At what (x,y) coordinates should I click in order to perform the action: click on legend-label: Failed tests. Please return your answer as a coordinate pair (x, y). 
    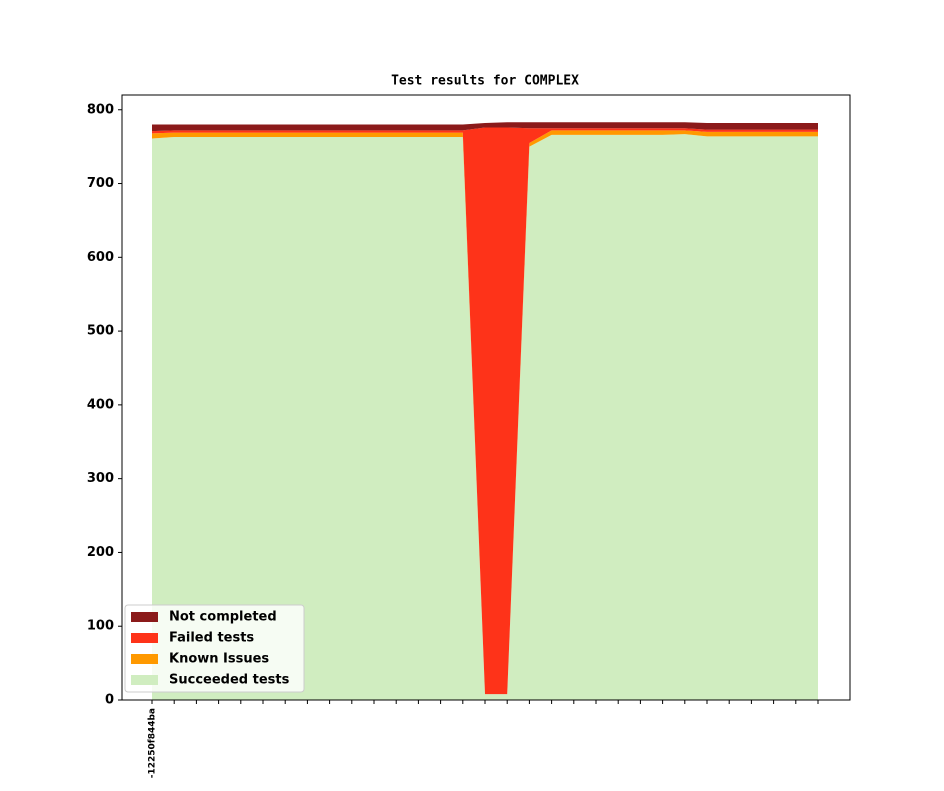
    Looking at the image, I should click on (211, 638).